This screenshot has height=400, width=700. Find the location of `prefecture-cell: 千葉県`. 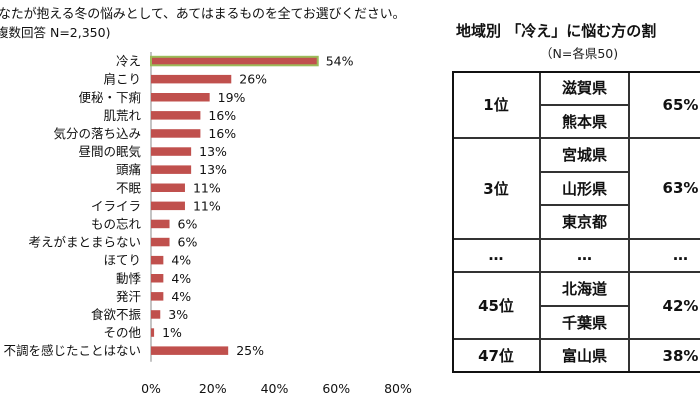

prefecture-cell: 千葉県 is located at coordinates (584, 322).